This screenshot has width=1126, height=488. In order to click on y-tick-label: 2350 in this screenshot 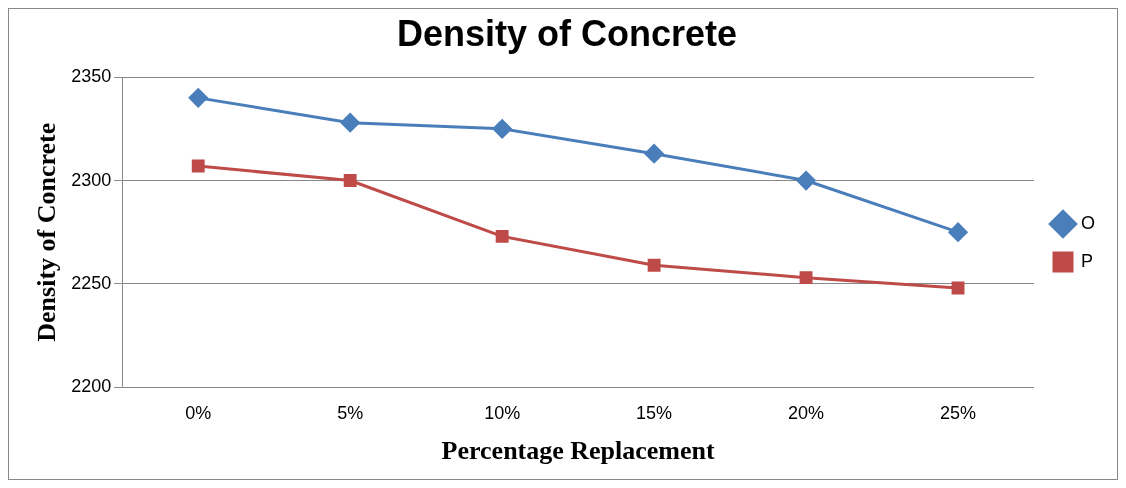, I will do `click(91, 76)`.